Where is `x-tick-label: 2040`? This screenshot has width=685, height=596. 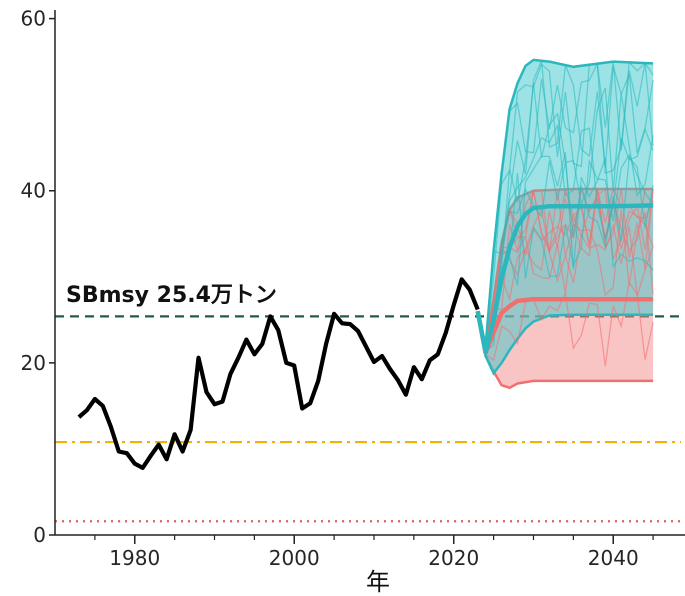
x-tick-label: 2040 is located at coordinates (613, 558).